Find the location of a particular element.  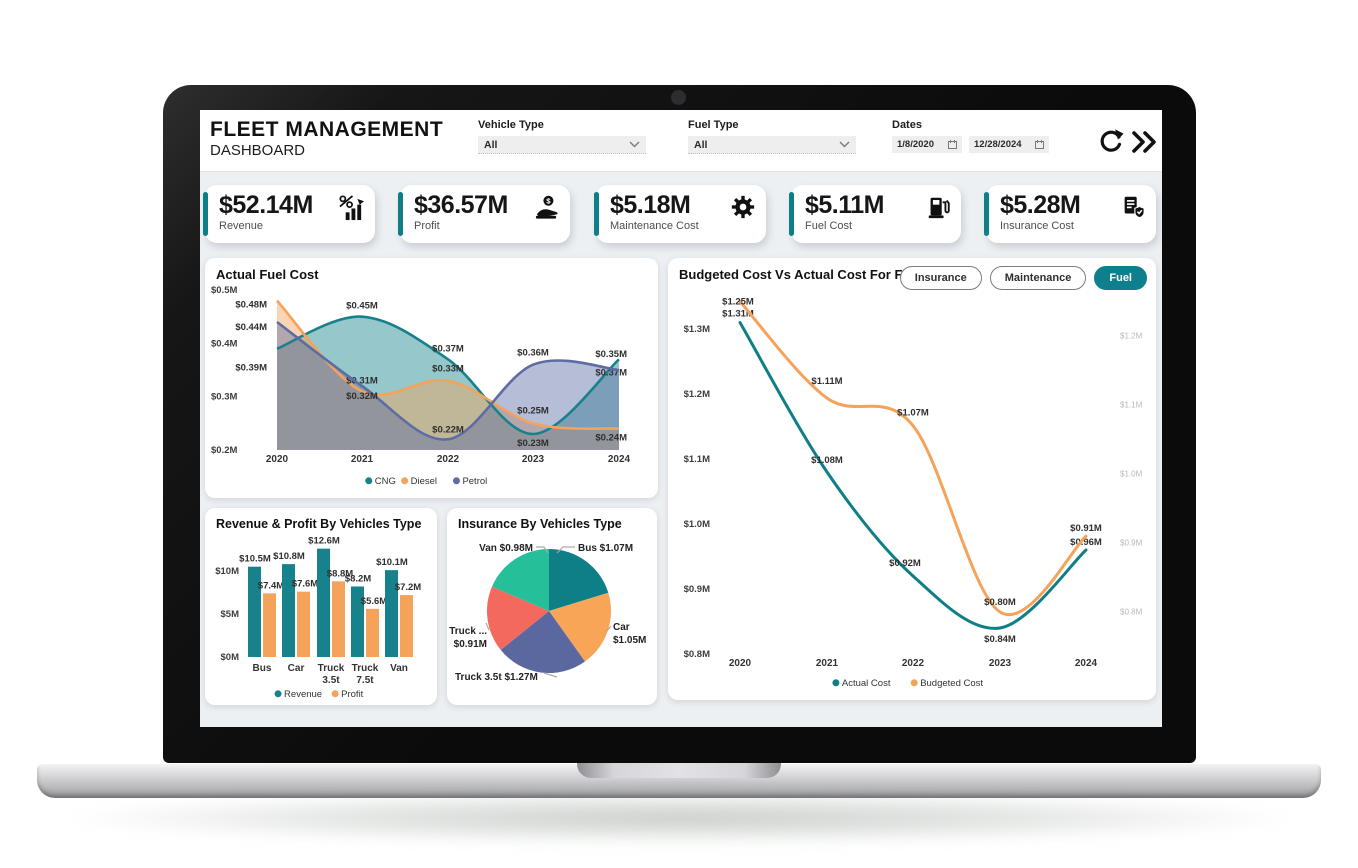

kpi-label: Maintenance Cost is located at coordinates (654, 226).